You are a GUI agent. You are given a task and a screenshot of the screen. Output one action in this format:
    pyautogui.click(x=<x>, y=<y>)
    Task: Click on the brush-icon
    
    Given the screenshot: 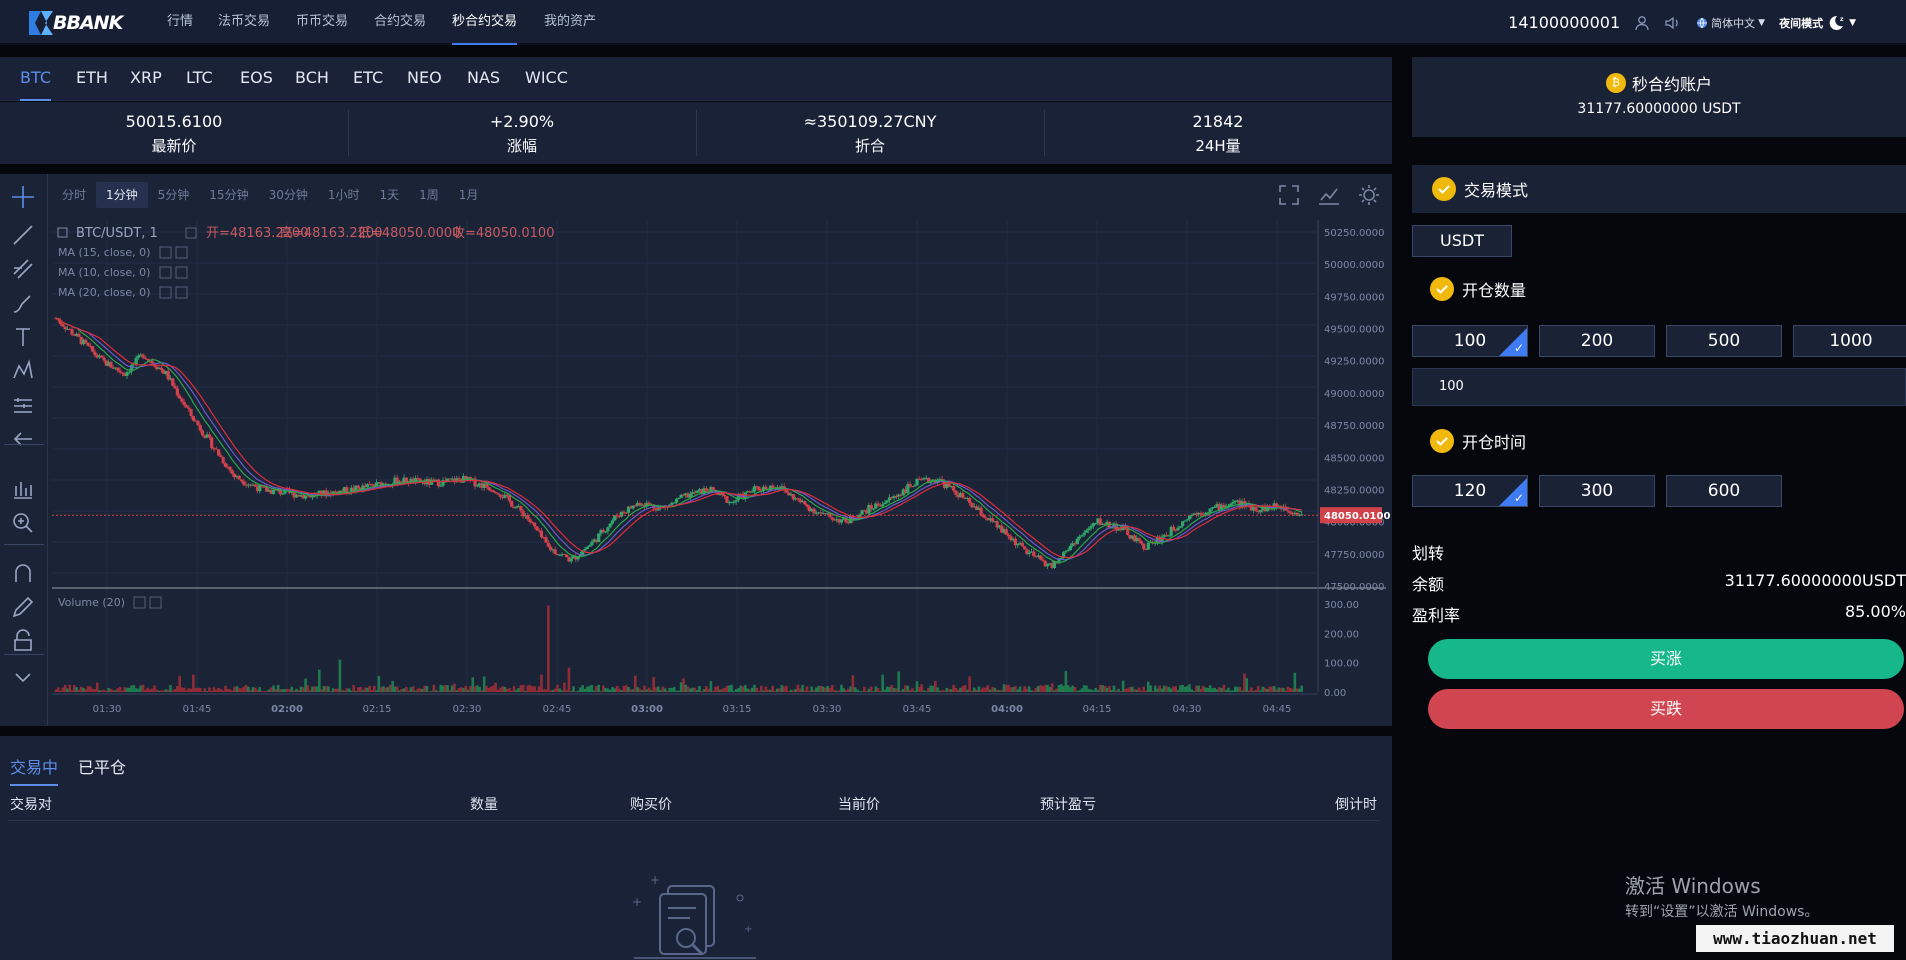 What is the action you would take?
    pyautogui.click(x=23, y=303)
    